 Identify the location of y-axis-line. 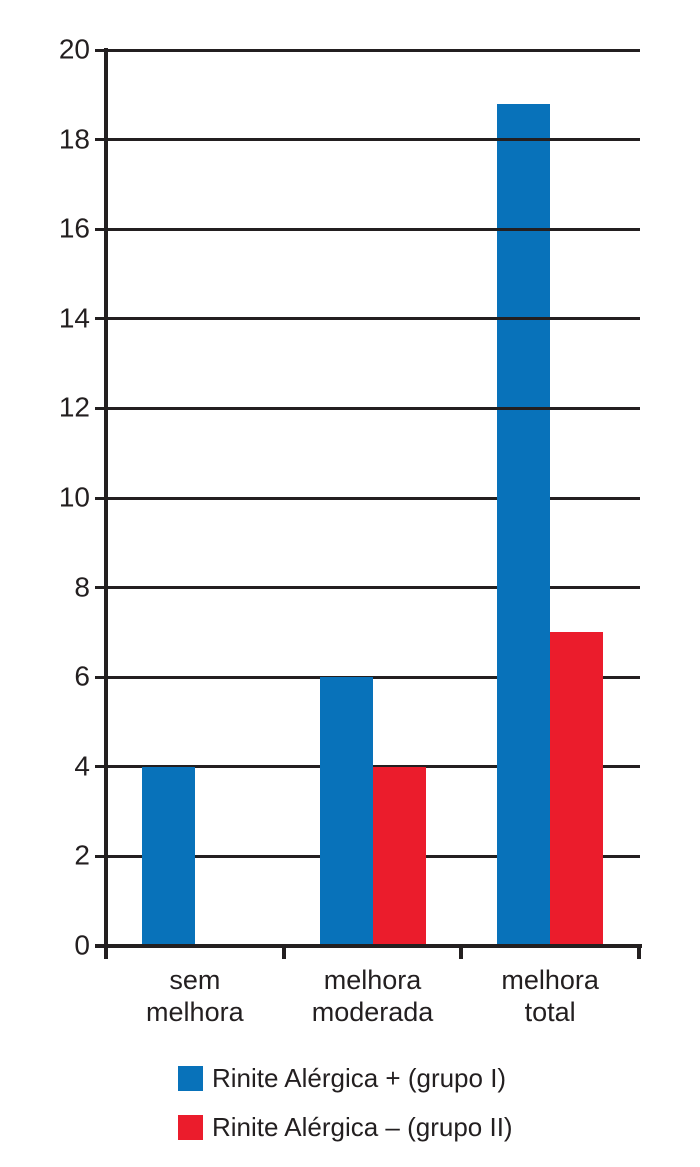
(106, 498).